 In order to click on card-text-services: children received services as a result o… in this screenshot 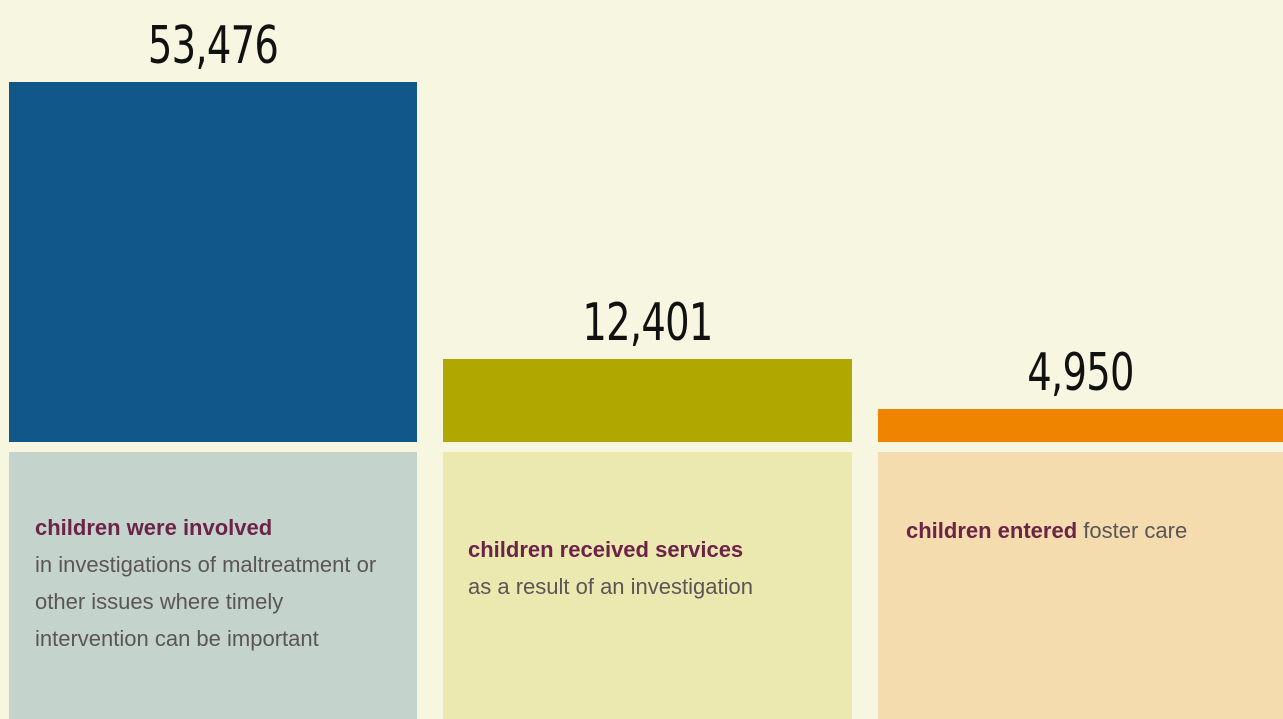, I will do `click(610, 568)`.